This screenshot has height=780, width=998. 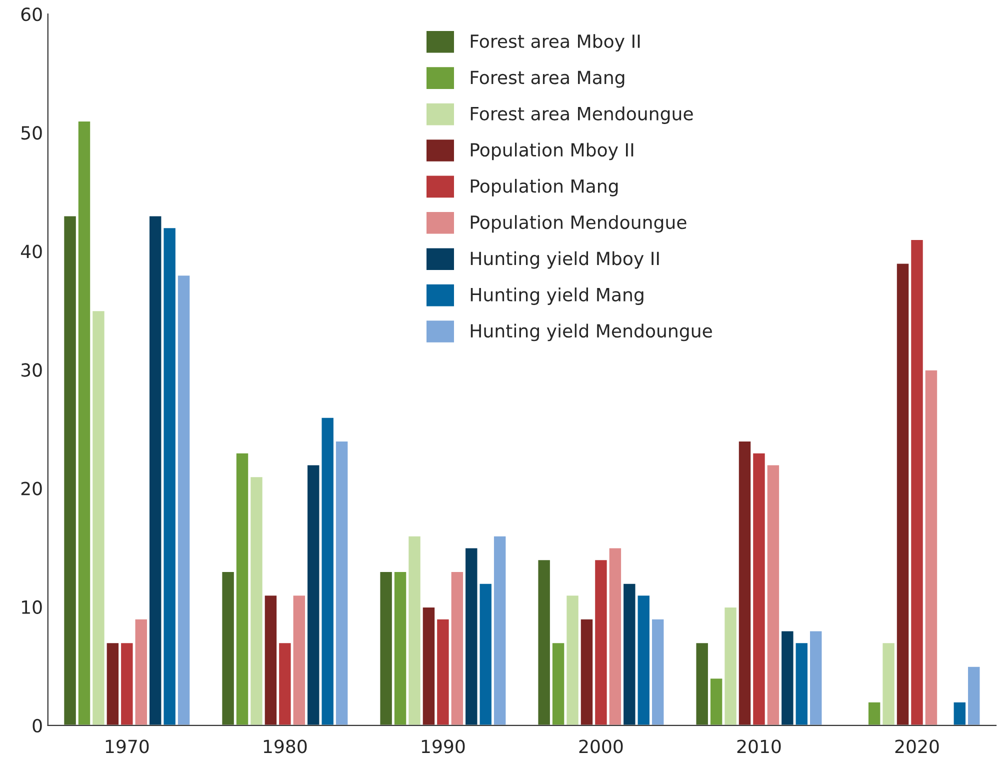 What do you see at coordinates (555, 43) in the screenshot?
I see `legend-label: Forest area Mboy II` at bounding box center [555, 43].